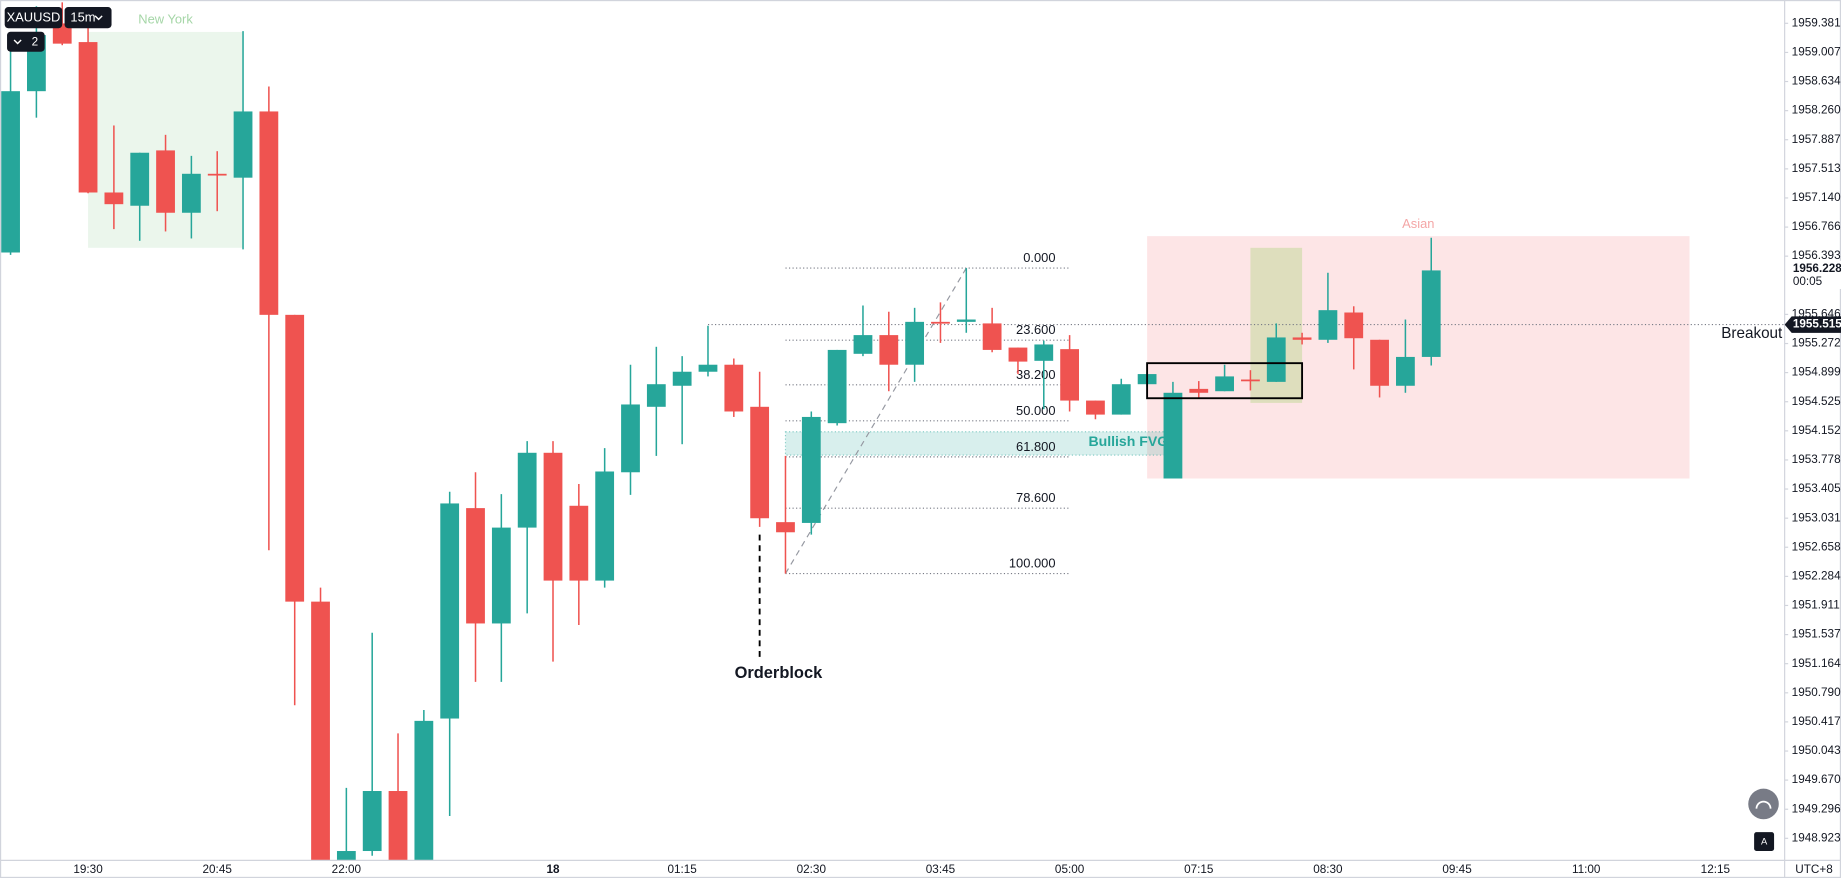 This screenshot has height=878, width=1841. Describe the element at coordinates (1814, 869) in the screenshot. I see `timezone: UTC+8` at that location.